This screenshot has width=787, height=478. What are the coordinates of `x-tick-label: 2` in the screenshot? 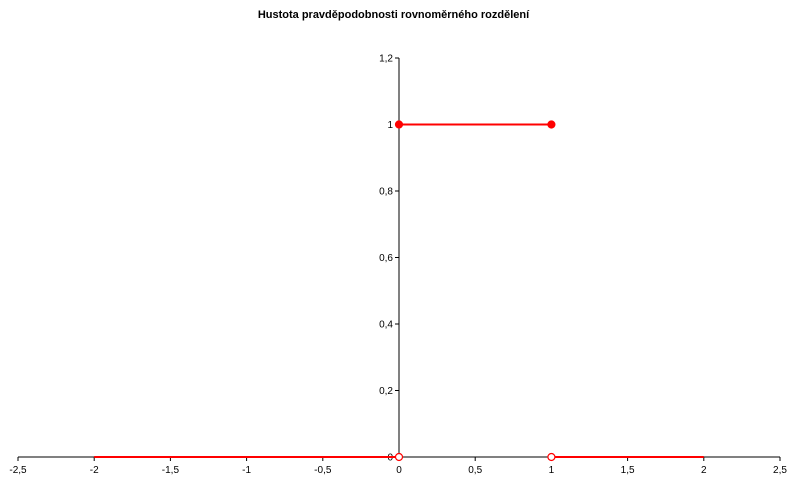 It's located at (704, 470).